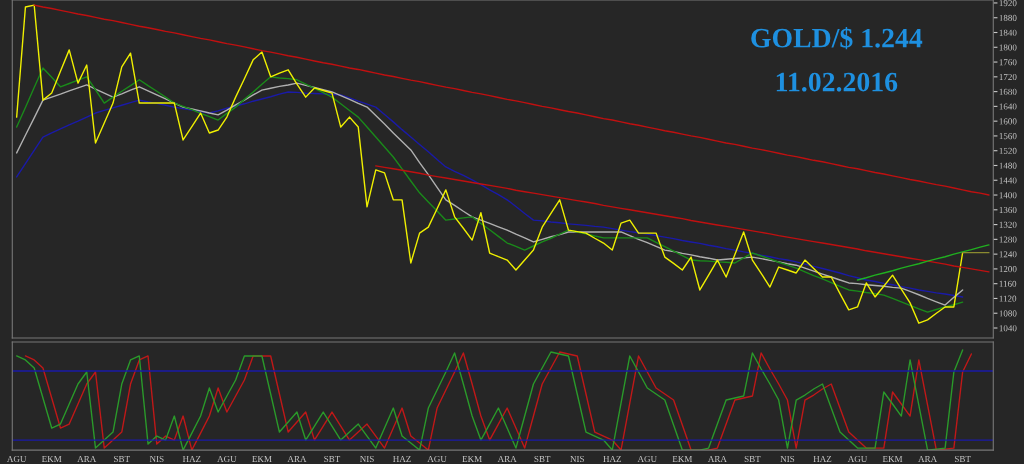 The height and width of the screenshot is (464, 1024). I want to click on y-tick-label: 1840, so click(1008, 32).